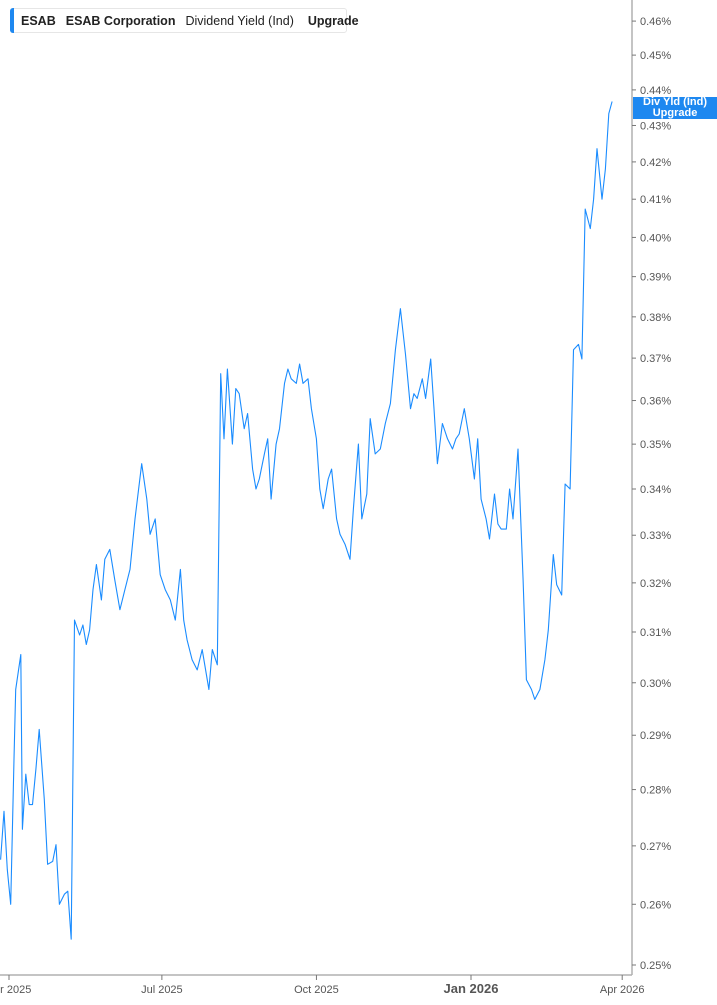 The height and width of the screenshot is (1005, 717). I want to click on y-tick-label: 0.46%, so click(655, 22).